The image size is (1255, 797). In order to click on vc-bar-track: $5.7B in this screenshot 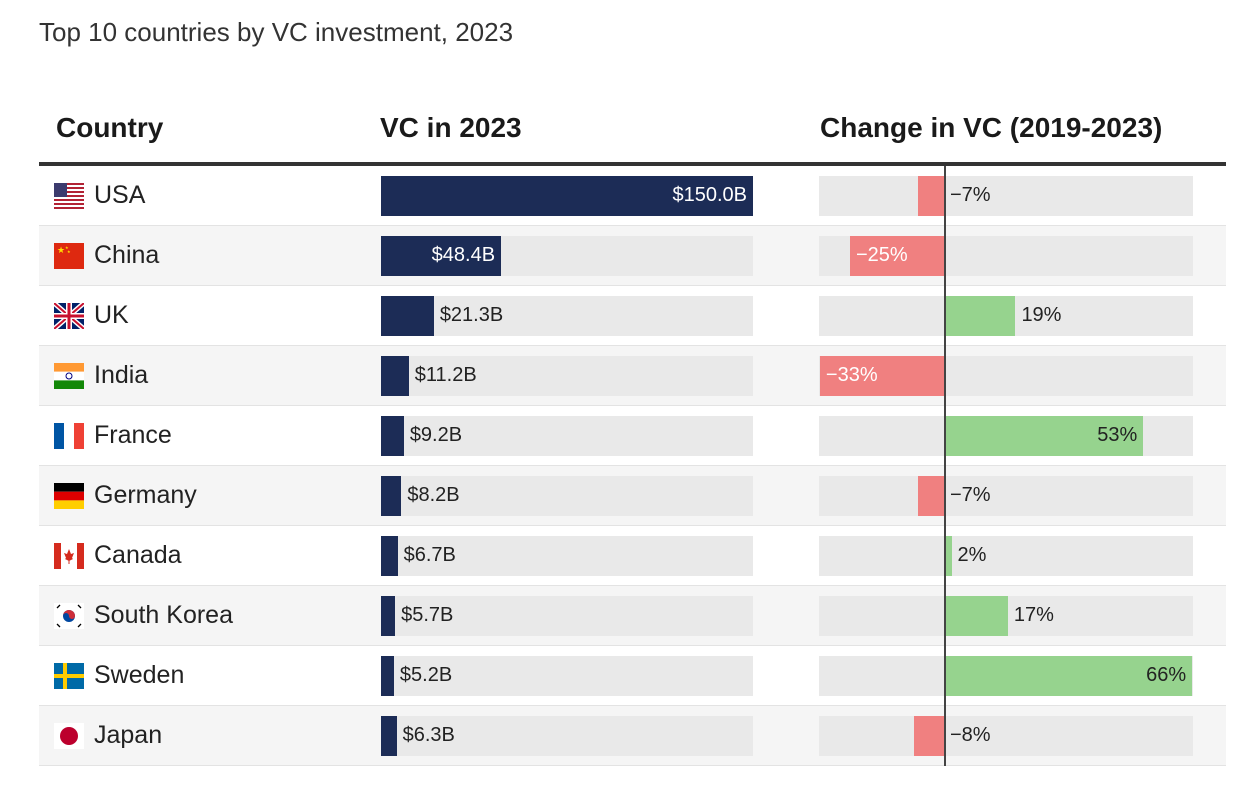, I will do `click(567, 616)`.